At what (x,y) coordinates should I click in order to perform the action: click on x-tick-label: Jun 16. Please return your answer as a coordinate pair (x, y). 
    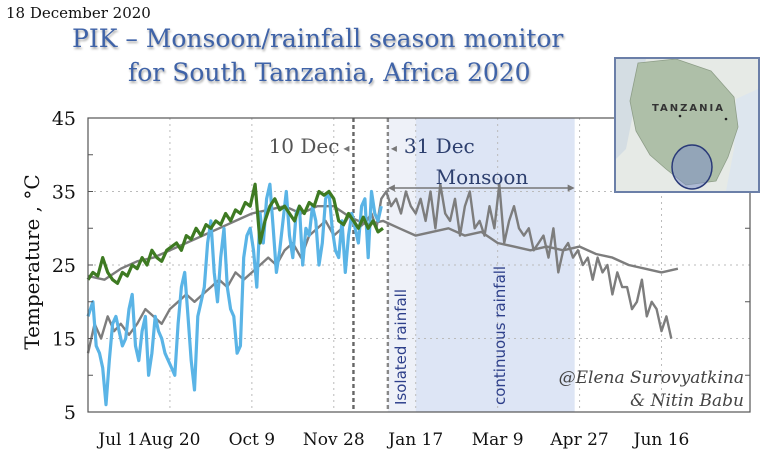
    Looking at the image, I should click on (661, 440).